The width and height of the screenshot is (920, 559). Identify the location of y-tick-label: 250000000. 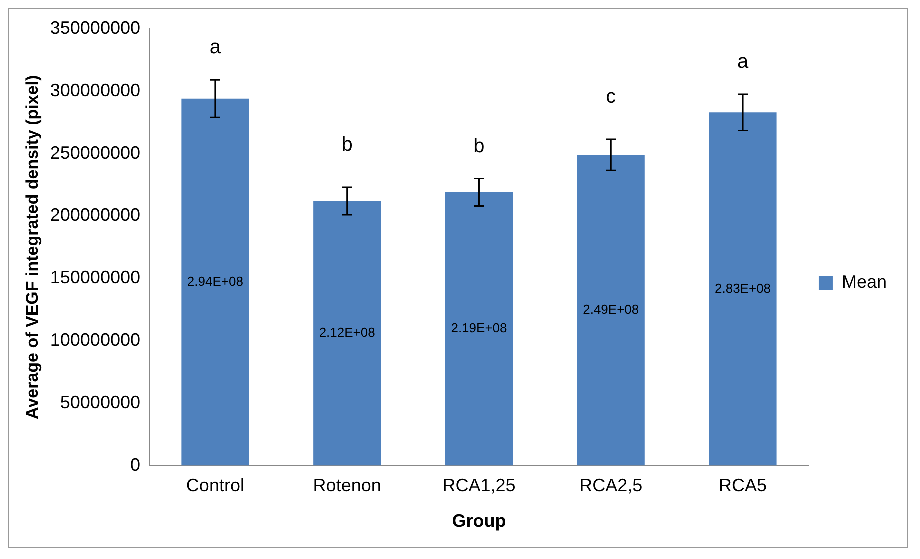
(95, 152).